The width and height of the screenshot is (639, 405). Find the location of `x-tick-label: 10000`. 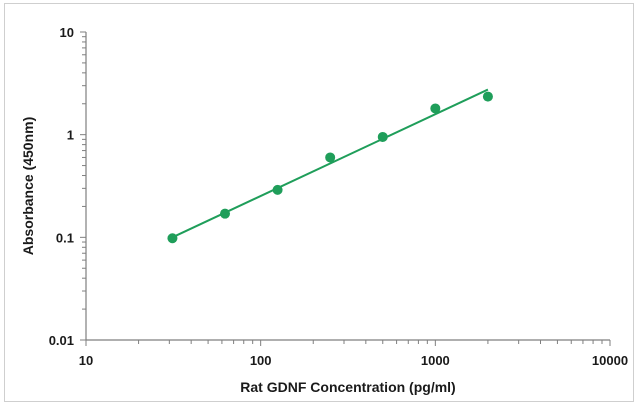

x-tick-label: 10000 is located at coordinates (610, 360).